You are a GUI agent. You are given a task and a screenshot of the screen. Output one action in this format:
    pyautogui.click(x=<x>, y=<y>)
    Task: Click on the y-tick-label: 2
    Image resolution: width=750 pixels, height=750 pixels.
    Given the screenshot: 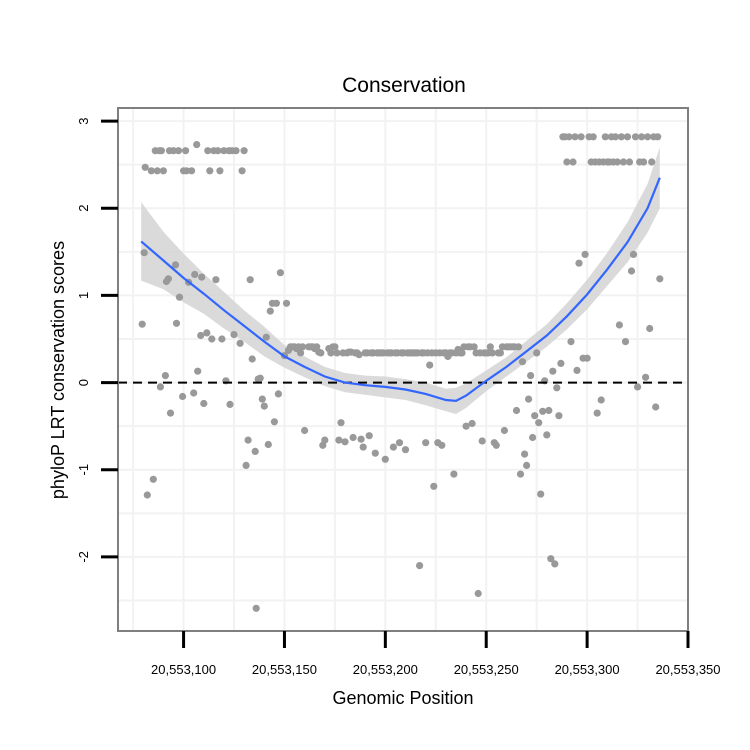 What is the action you would take?
    pyautogui.click(x=83, y=208)
    